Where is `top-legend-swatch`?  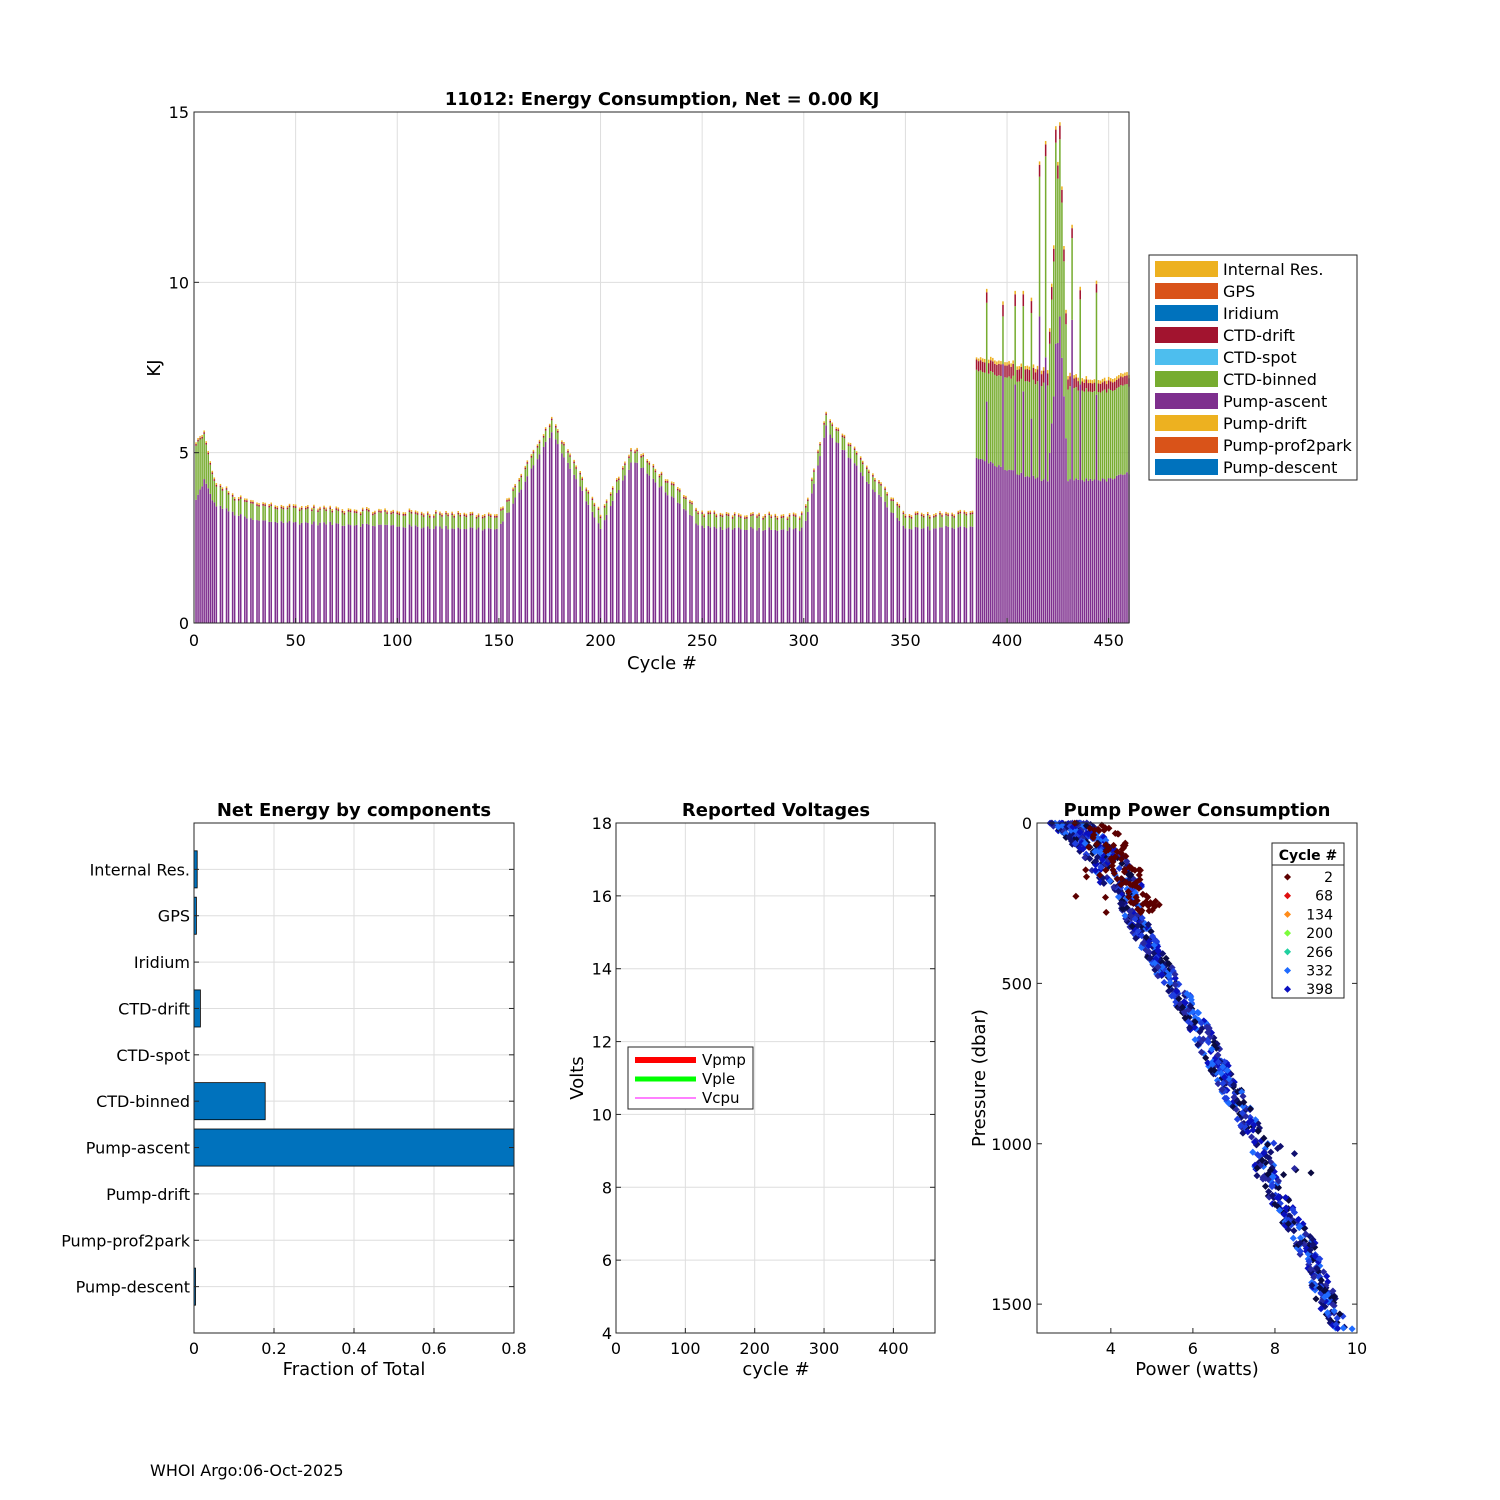
top-legend-swatch is located at coordinates (1186, 379).